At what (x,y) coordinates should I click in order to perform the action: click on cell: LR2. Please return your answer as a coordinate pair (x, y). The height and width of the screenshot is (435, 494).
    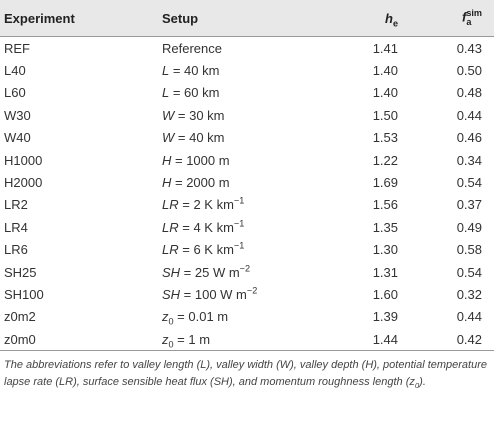
    Looking at the image, I should click on (16, 205).